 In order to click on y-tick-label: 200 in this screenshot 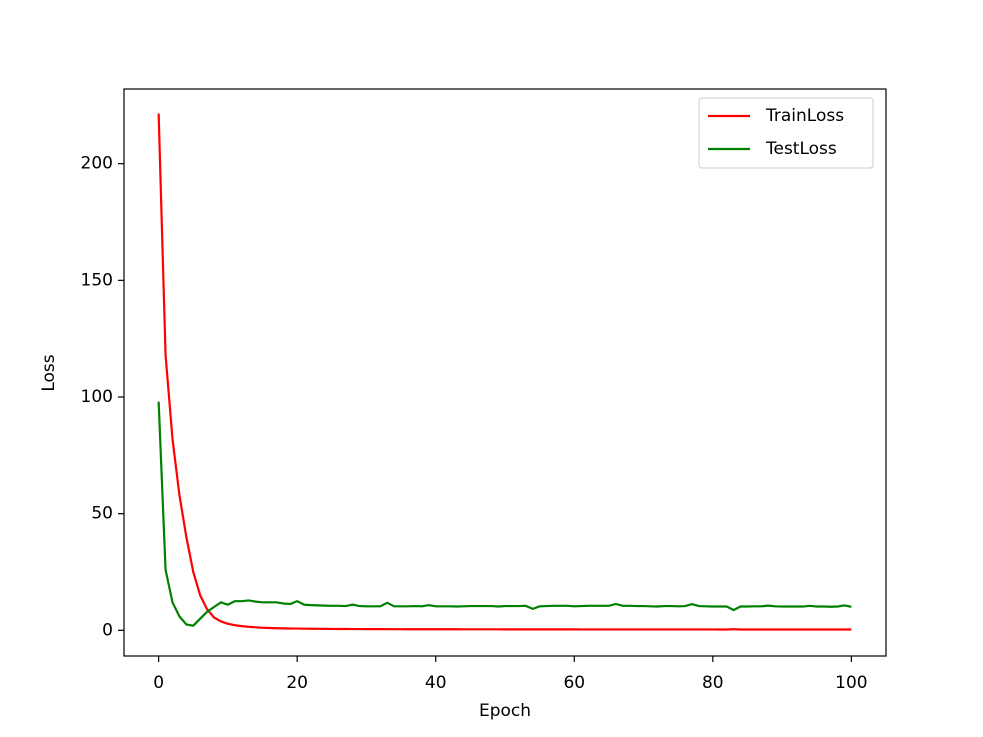, I will do `click(97, 164)`.